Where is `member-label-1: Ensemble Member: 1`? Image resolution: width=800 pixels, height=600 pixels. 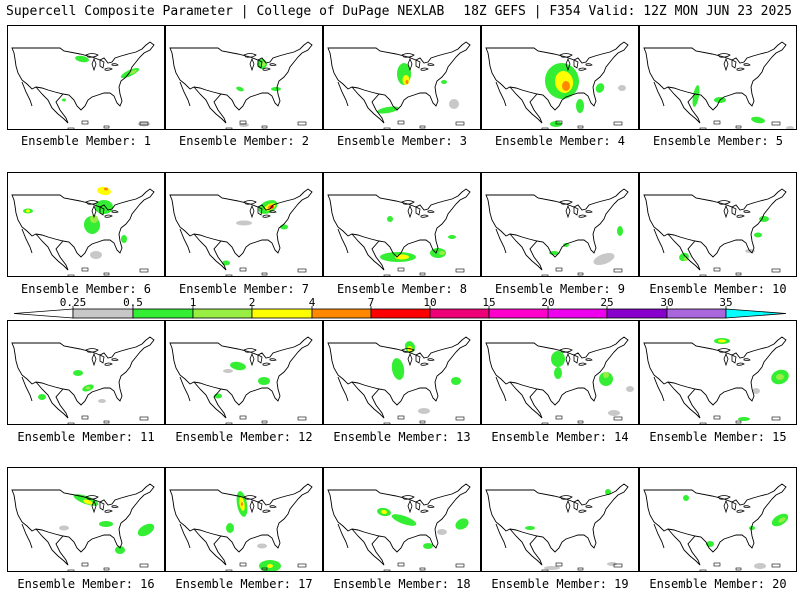 member-label-1: Ensemble Member: 1 is located at coordinates (86, 141).